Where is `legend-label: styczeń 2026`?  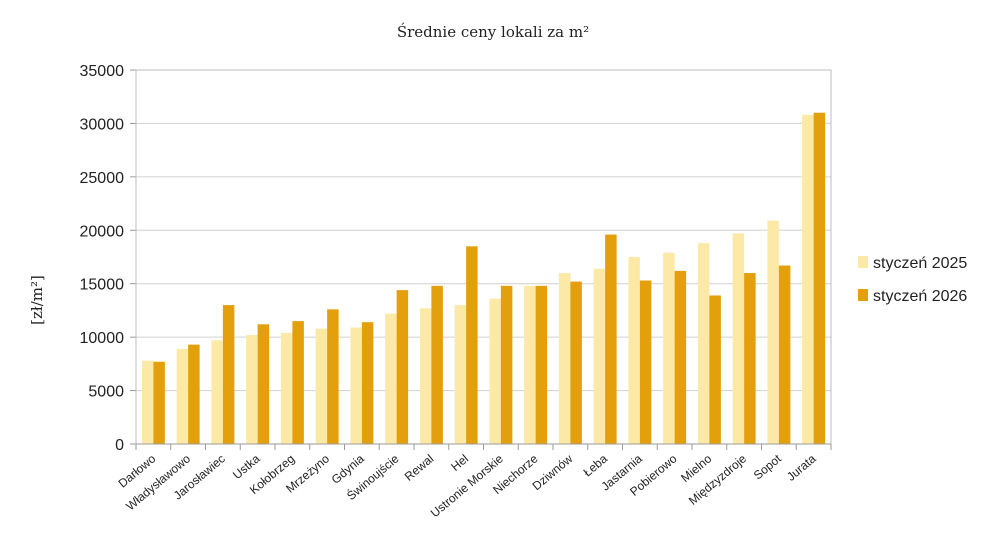 legend-label: styczeń 2026 is located at coordinates (920, 296).